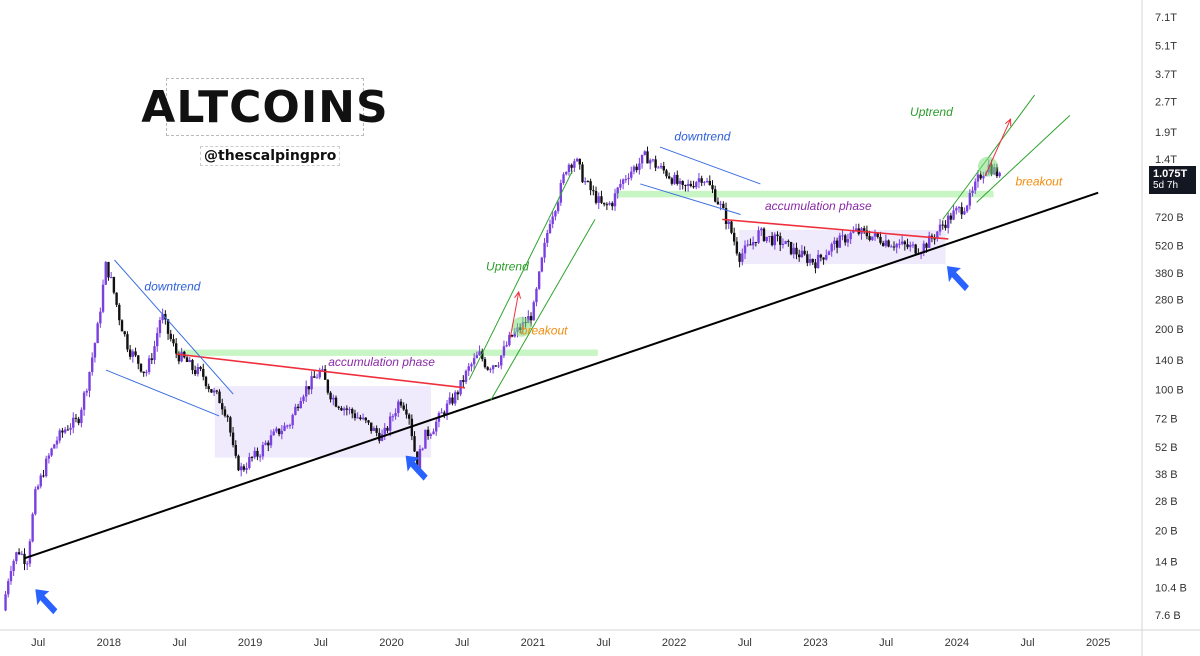 This screenshot has height=656, width=1200. What do you see at coordinates (1166, 502) in the screenshot?
I see `y-tick-label: 28 B` at bounding box center [1166, 502].